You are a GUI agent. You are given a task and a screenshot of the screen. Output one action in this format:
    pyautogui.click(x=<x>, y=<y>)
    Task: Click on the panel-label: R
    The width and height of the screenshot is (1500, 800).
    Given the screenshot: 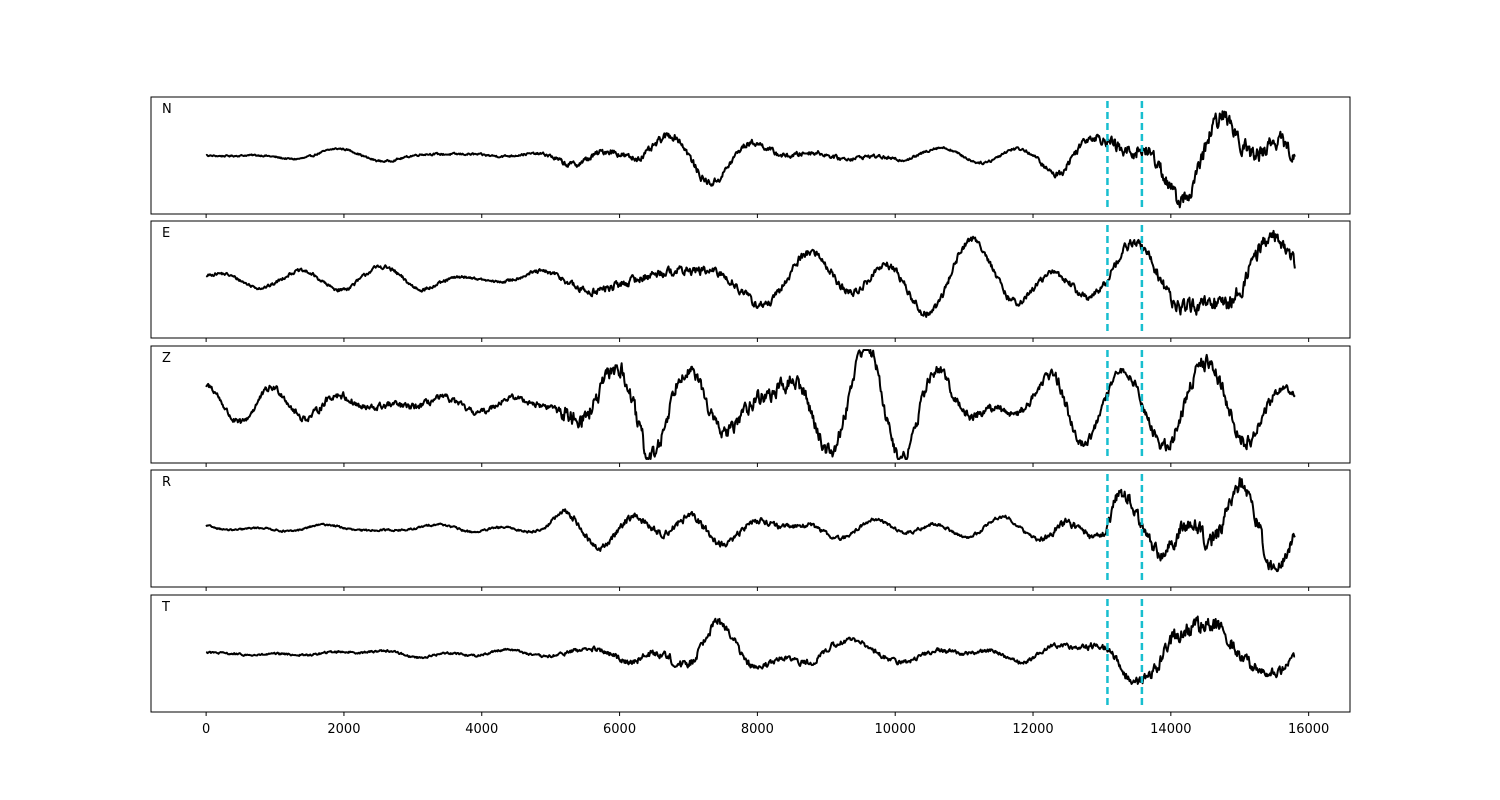 What is the action you would take?
    pyautogui.click(x=166, y=482)
    